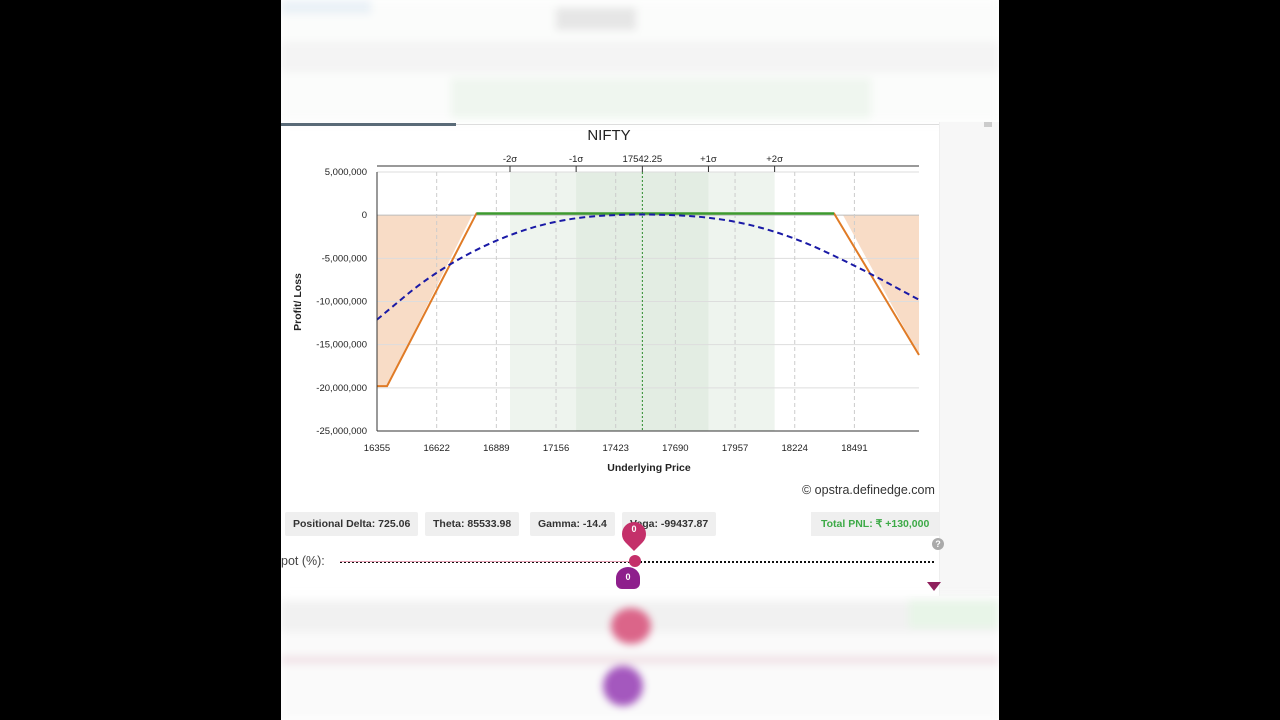 This screenshot has width=1280, height=720. What do you see at coordinates (510, 159) in the screenshot?
I see `sigma-label: -2σ` at bounding box center [510, 159].